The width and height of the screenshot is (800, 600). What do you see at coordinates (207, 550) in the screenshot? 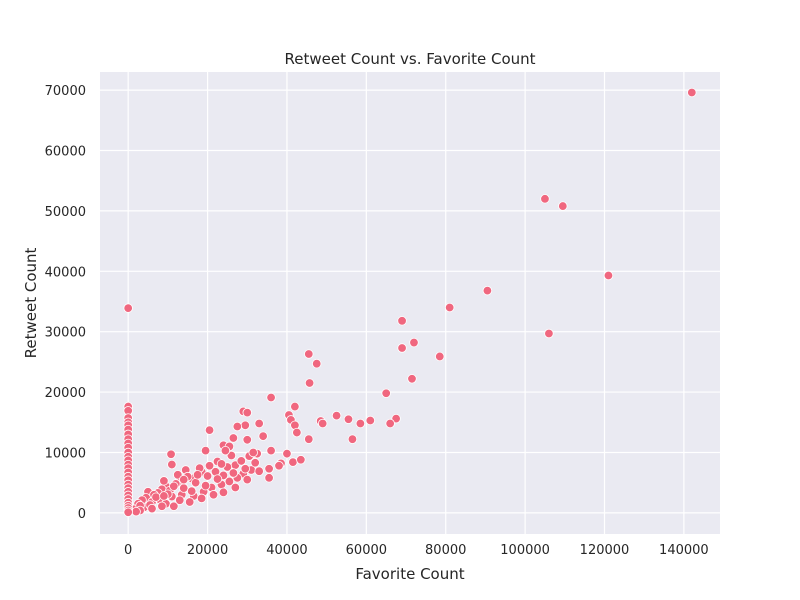
I see `x-tick-label: 20000` at bounding box center [207, 550].